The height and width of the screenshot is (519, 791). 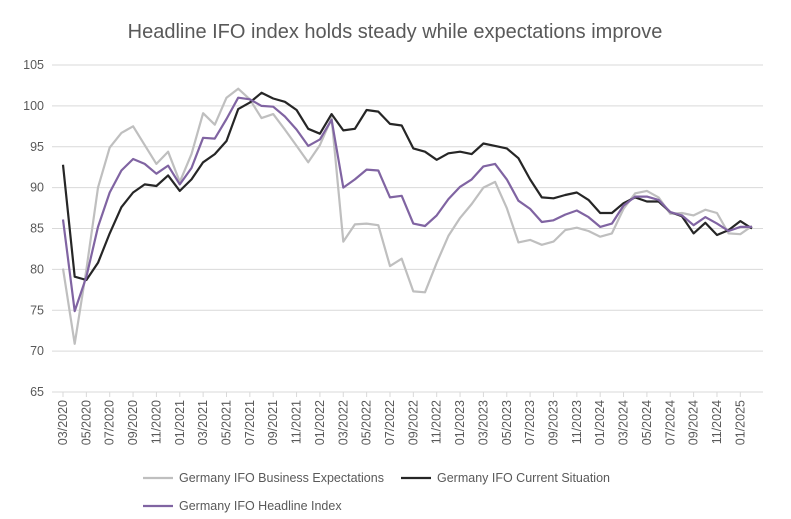 What do you see at coordinates (33, 65) in the screenshot?
I see `y-tick-label: 105` at bounding box center [33, 65].